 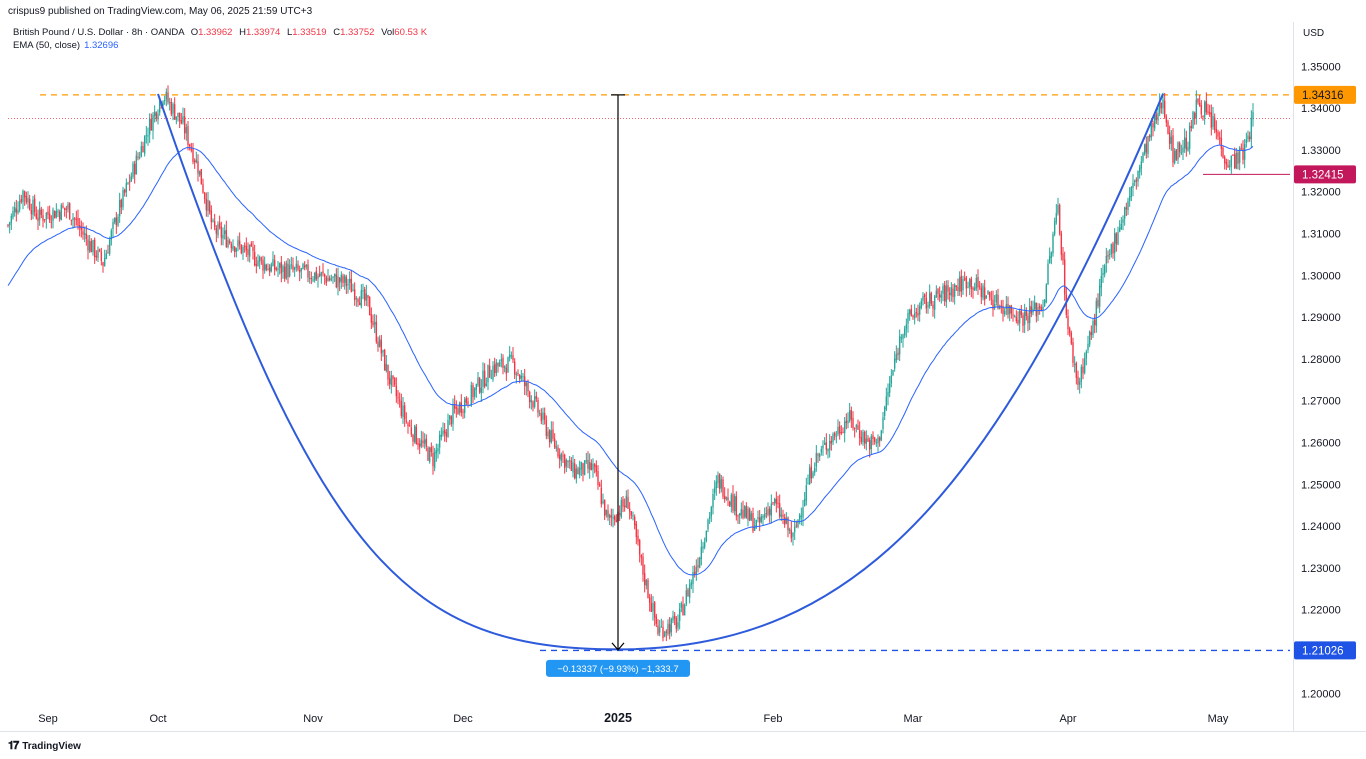 I want to click on volume-value: 60.53 K, so click(x=411, y=32).